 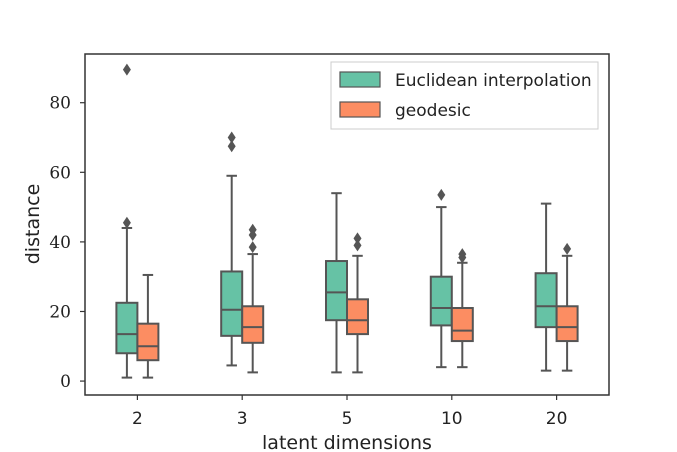 I want to click on x-axis-label: latent dimensions, so click(x=347, y=442).